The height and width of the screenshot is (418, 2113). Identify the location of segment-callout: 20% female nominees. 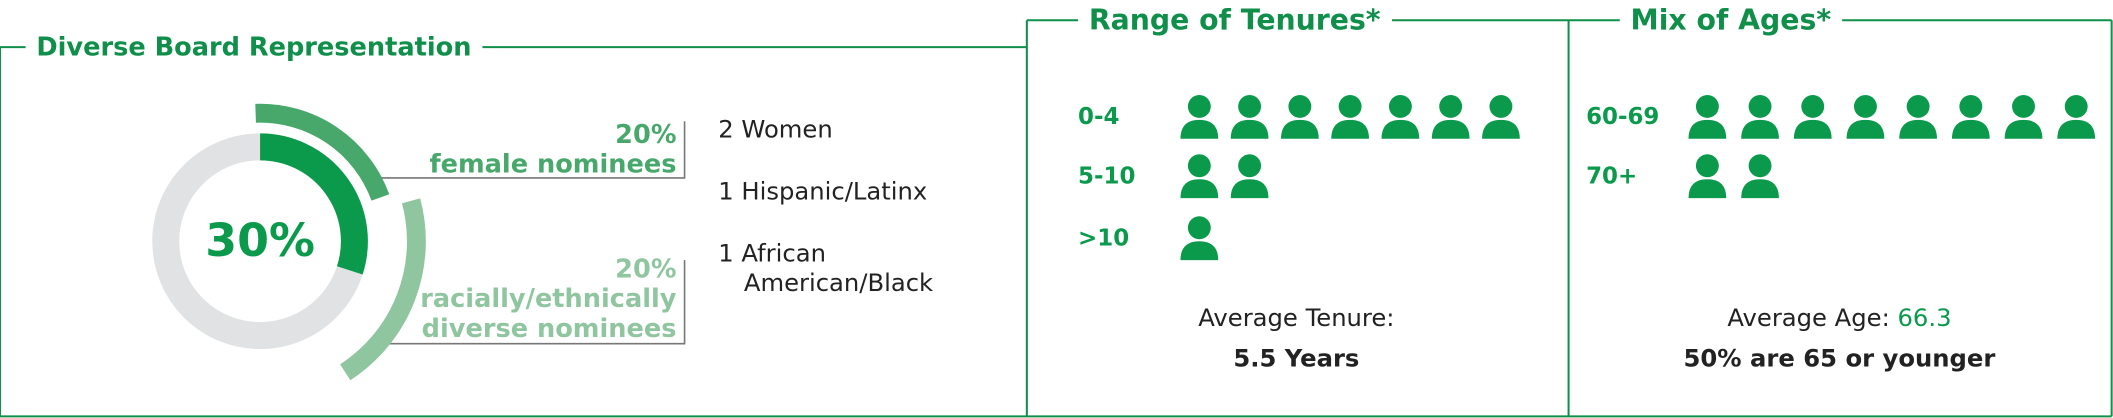
(552, 149).